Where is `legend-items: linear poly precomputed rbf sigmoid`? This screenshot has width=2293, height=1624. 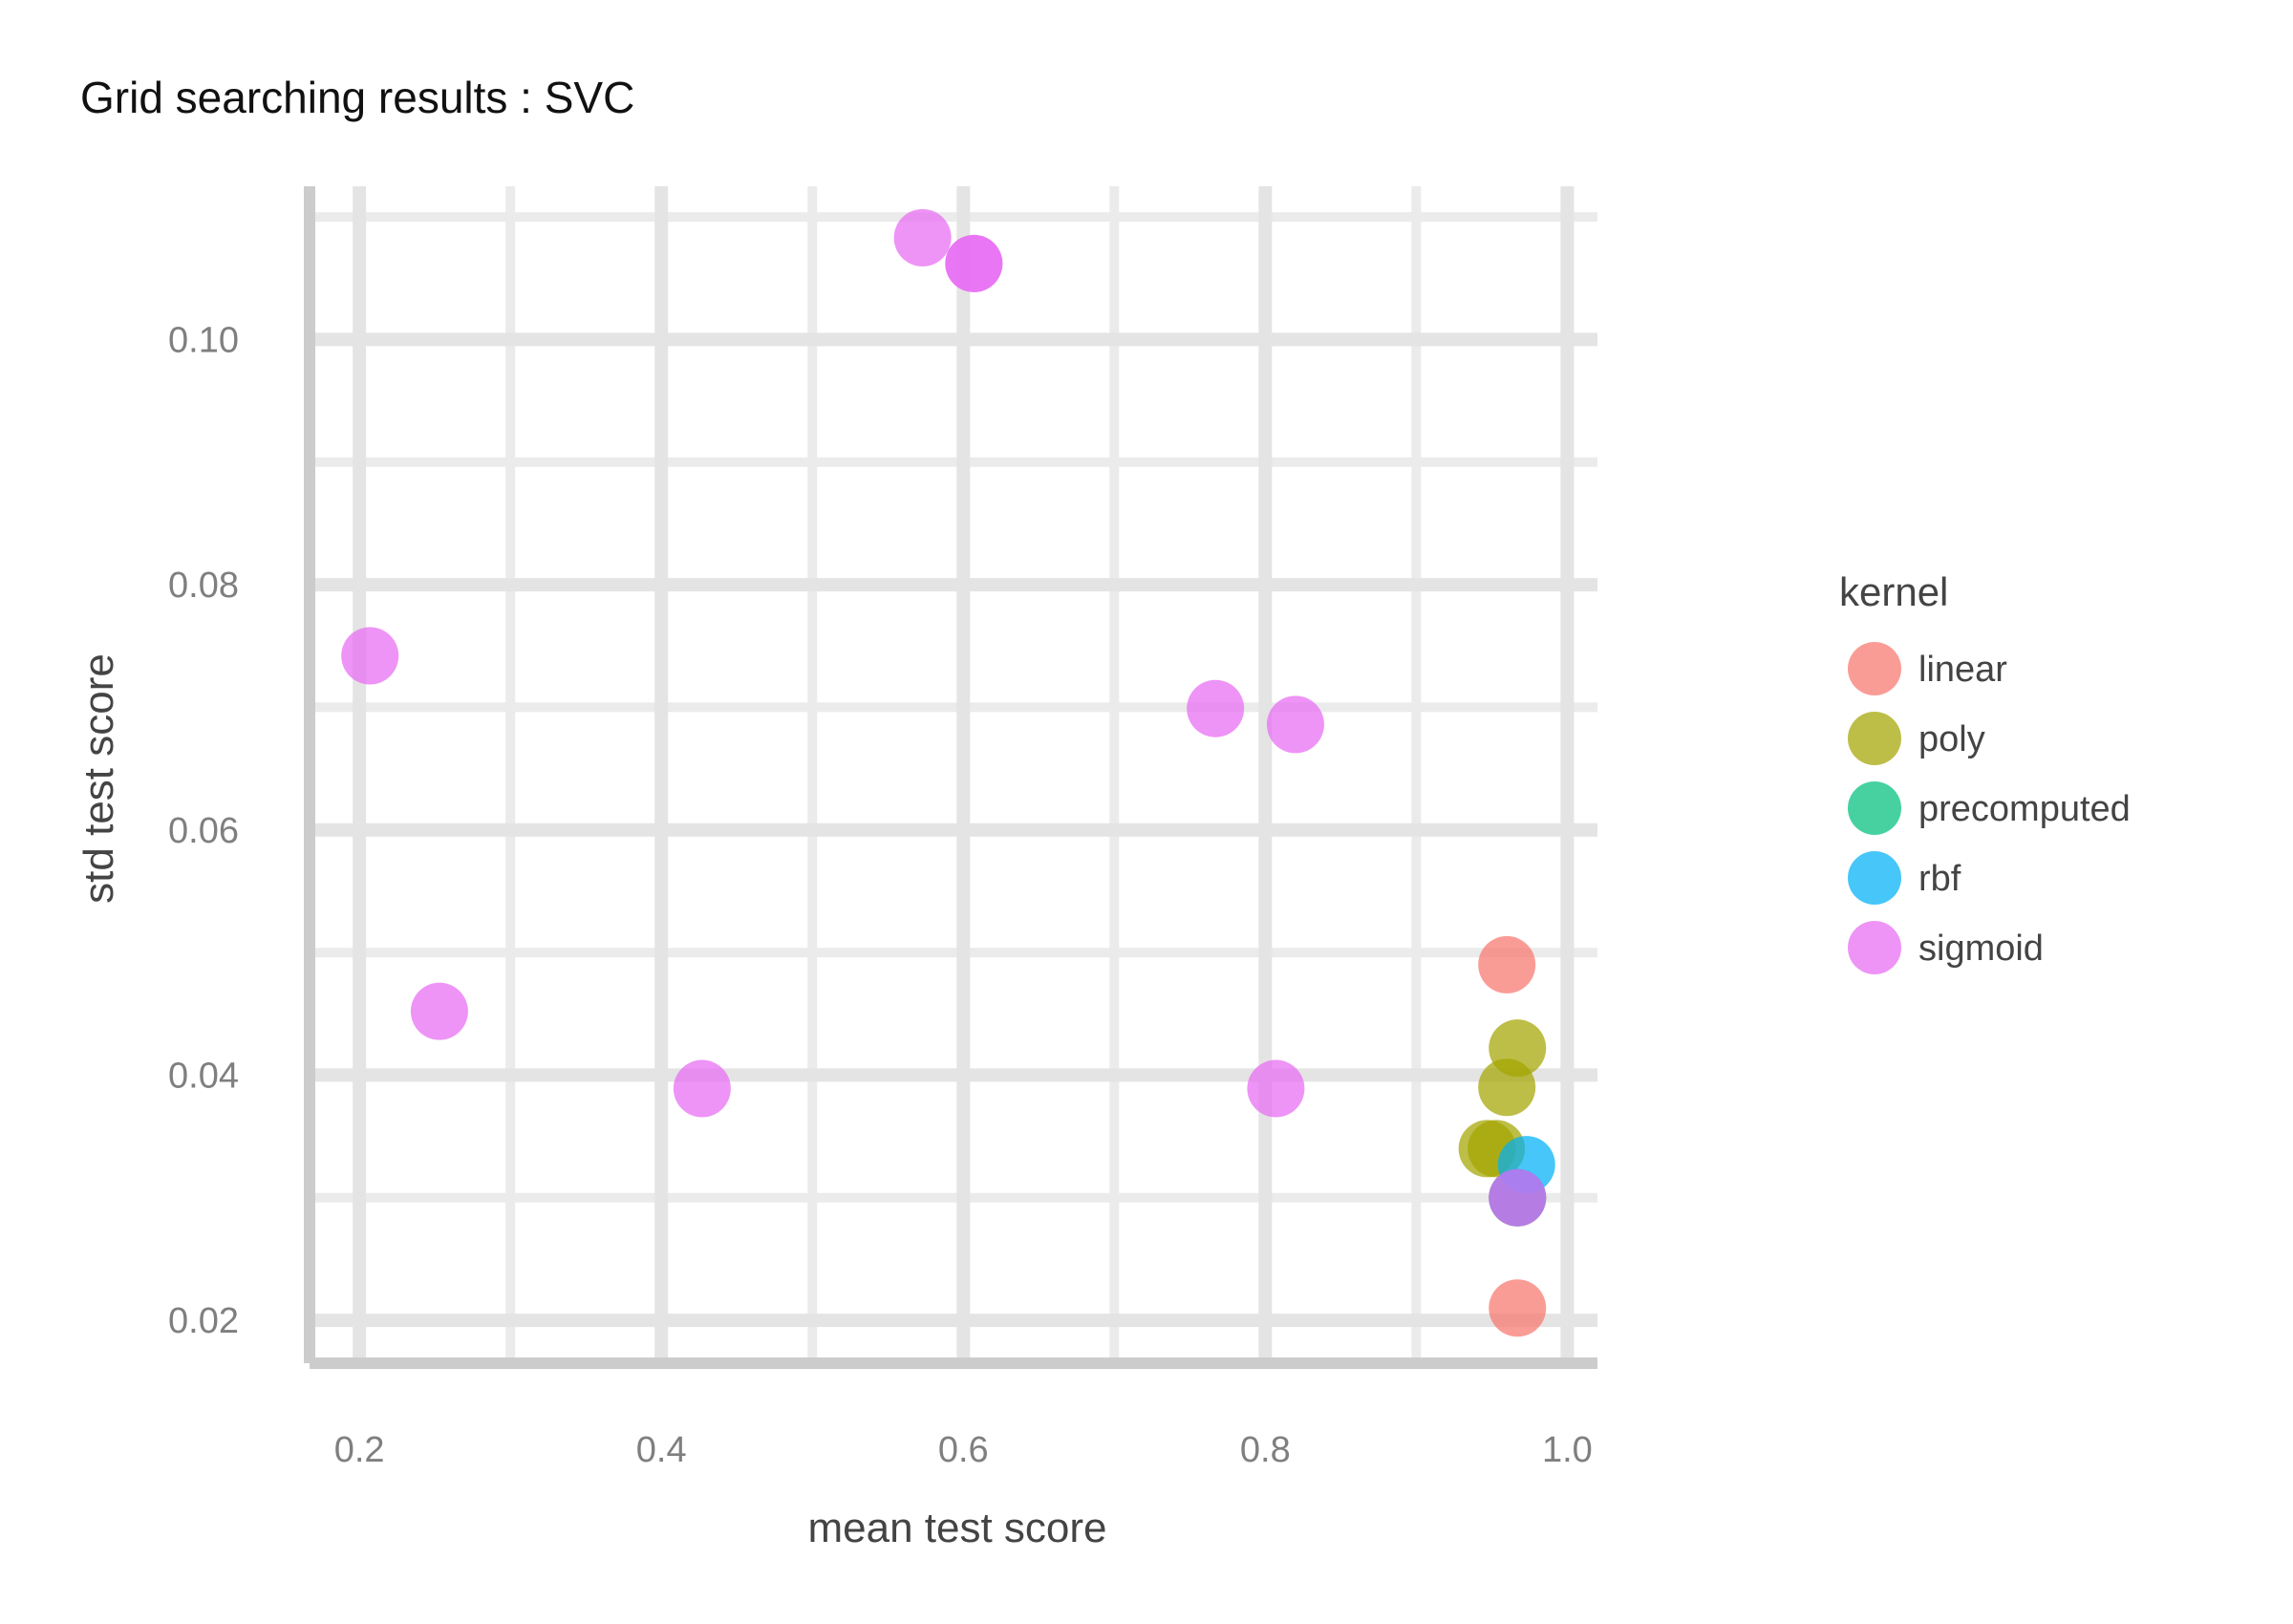
legend-items: linear poly precomputed rbf sigmoid is located at coordinates (1989, 808).